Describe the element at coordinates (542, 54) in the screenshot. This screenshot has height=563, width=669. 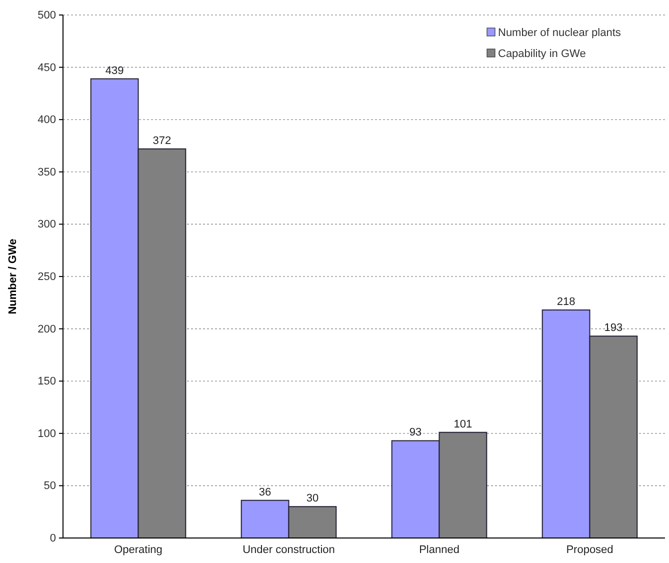
I see `legend-label: Capability in GWe` at that location.